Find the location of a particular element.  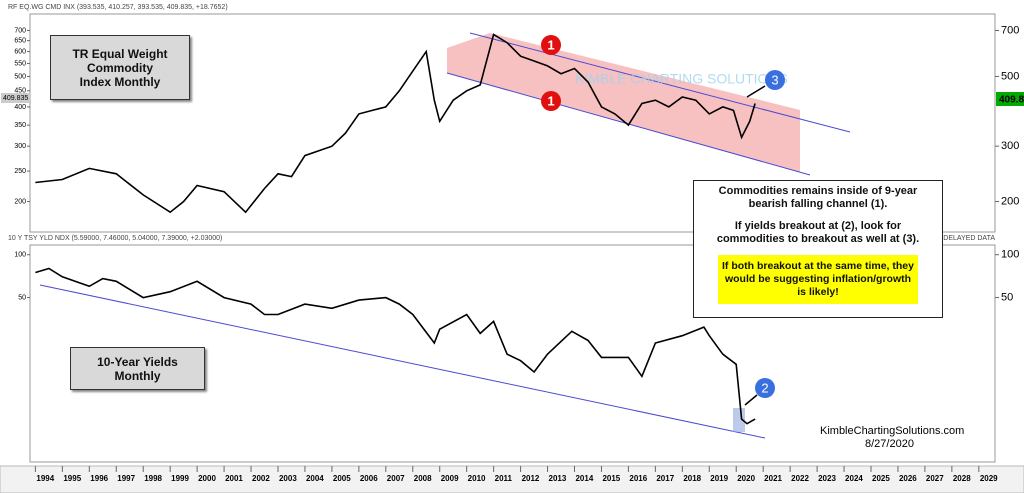

x-tick-label: 2014 is located at coordinates (584, 478).